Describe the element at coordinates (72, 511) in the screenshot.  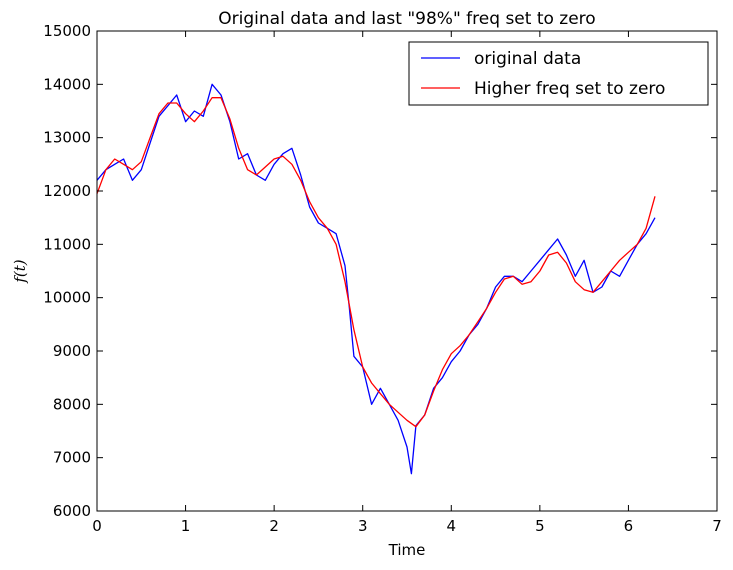
I see `y-tick-label: 6000` at that location.